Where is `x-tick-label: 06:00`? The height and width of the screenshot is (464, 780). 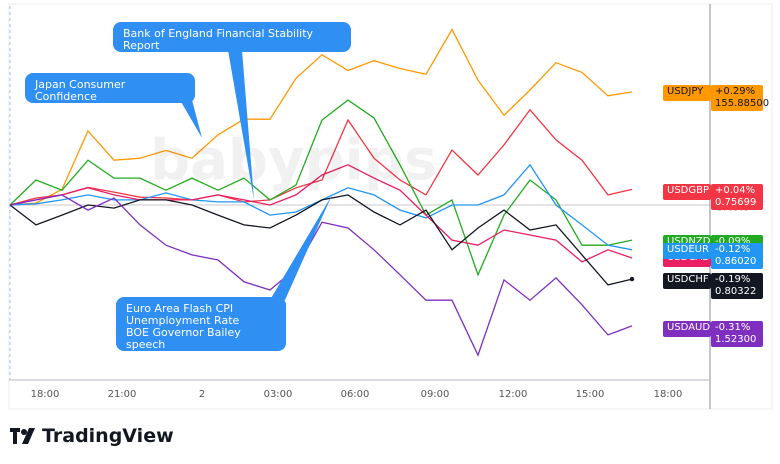
x-tick-label: 06:00 is located at coordinates (355, 394).